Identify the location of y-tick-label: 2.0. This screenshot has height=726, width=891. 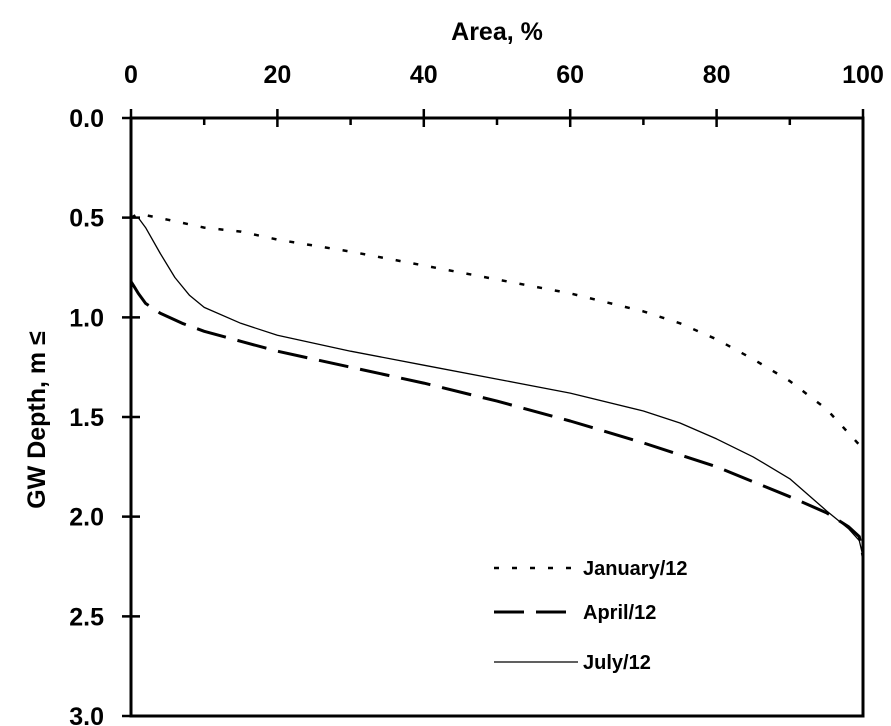
(86, 518).